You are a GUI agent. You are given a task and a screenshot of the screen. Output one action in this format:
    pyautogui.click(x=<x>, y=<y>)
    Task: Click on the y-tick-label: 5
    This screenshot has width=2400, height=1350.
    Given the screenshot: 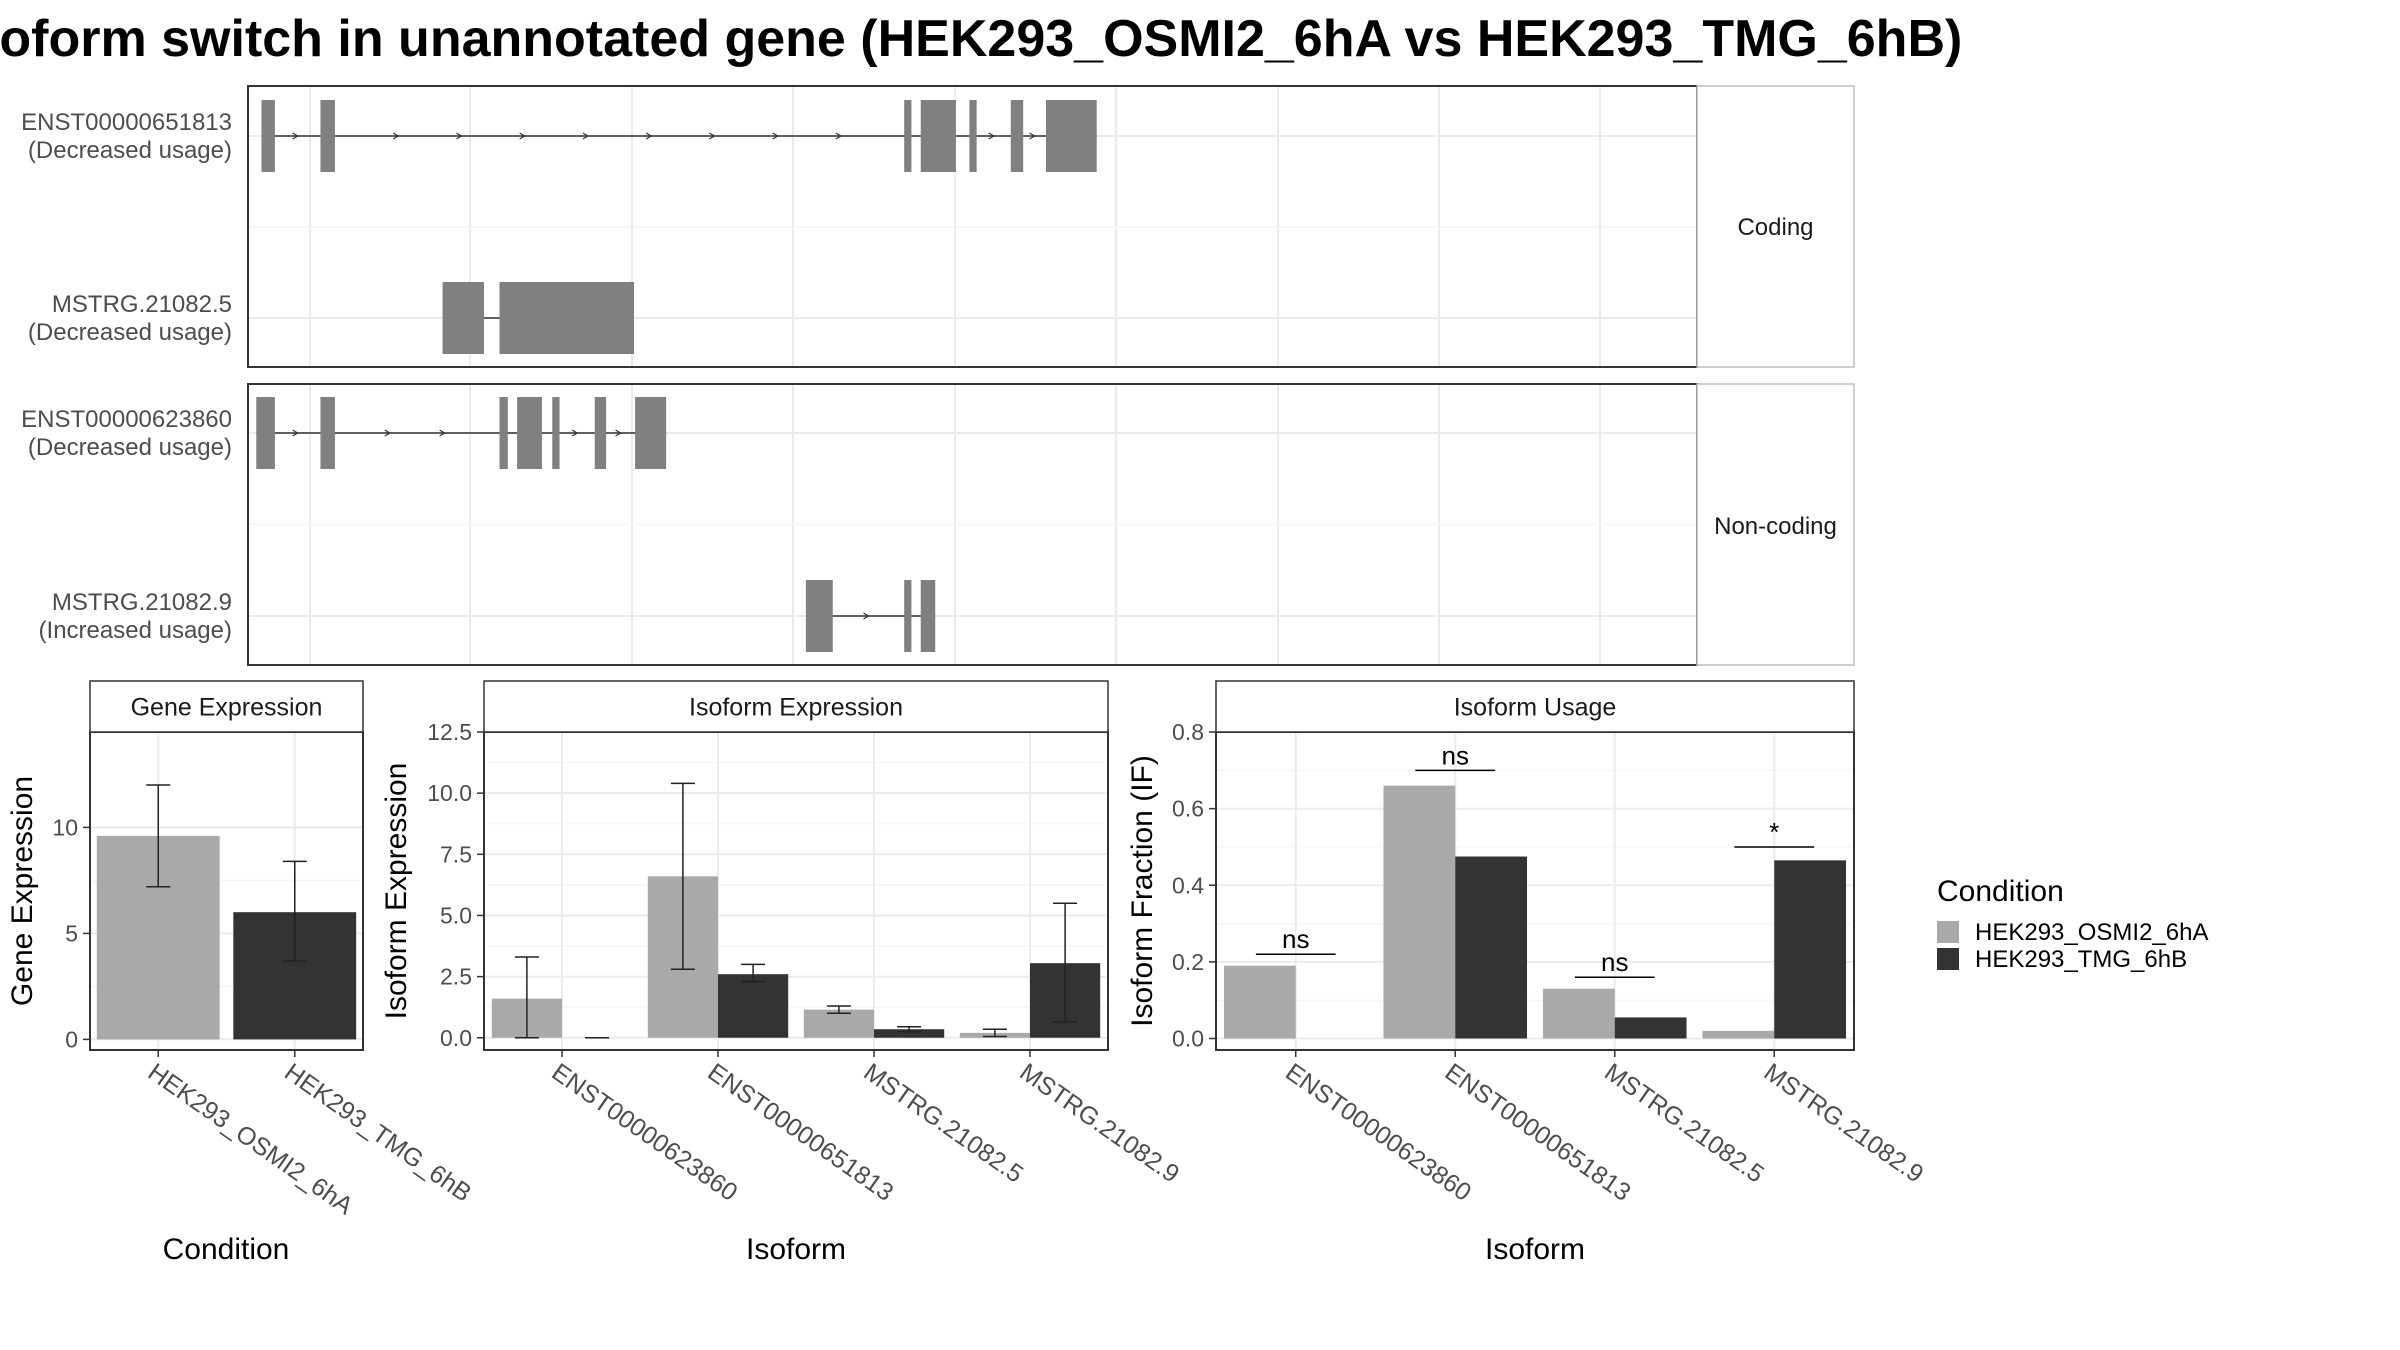 What is the action you would take?
    pyautogui.click(x=71, y=933)
    